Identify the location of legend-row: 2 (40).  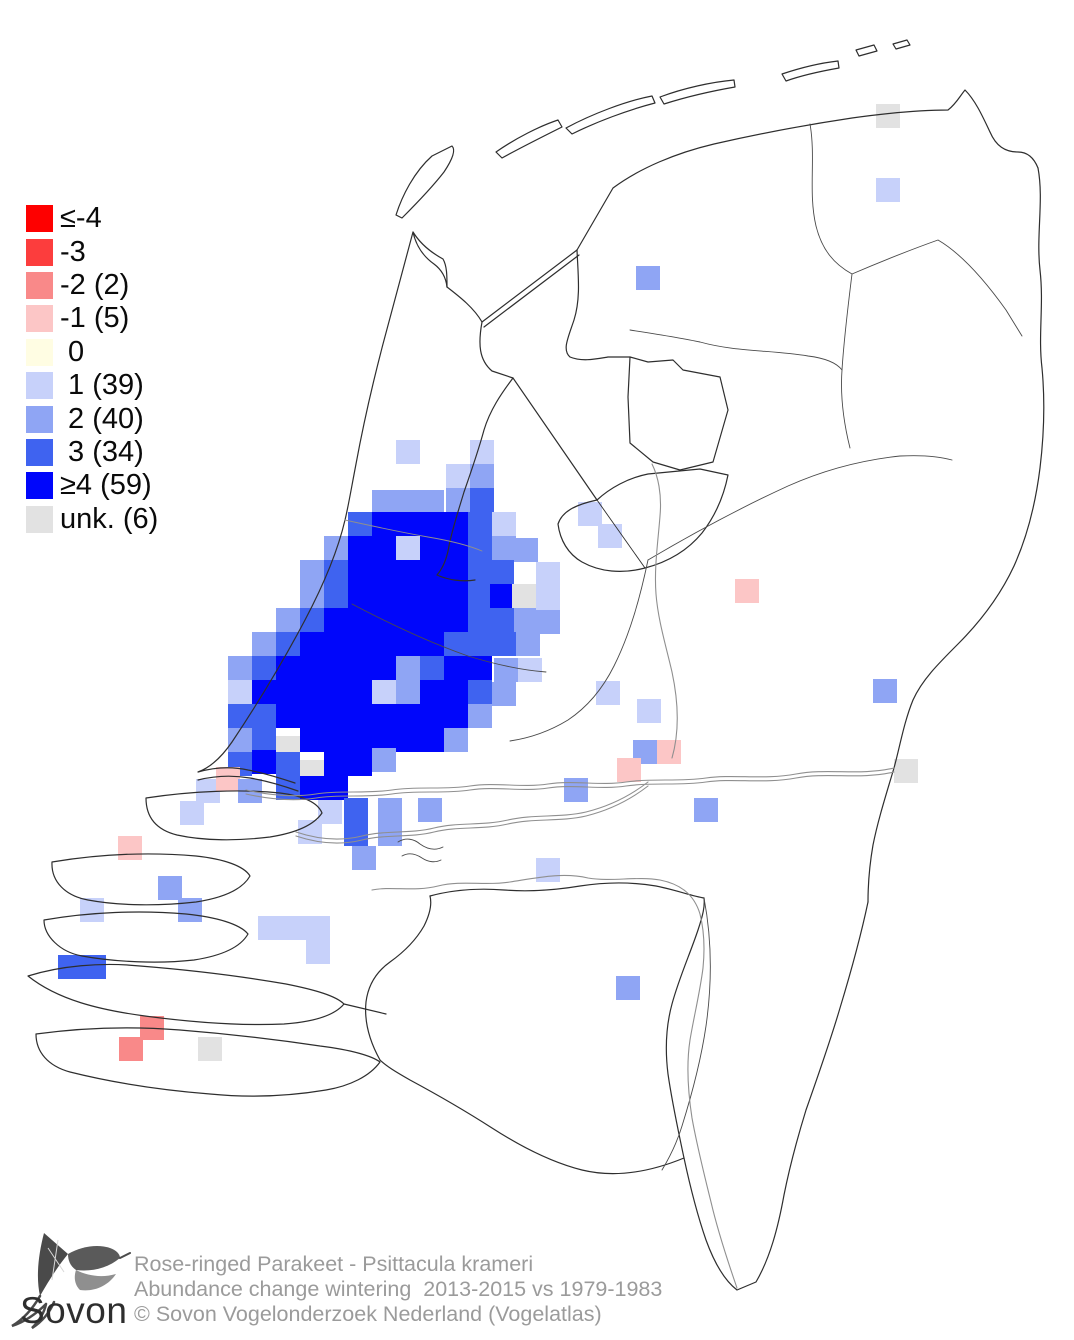
(92, 418).